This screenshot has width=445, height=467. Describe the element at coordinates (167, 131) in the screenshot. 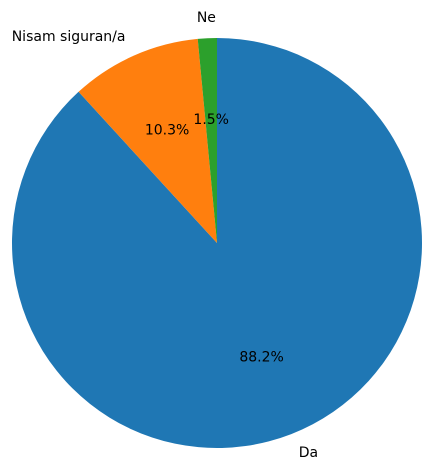

I see `slice-percent-nisam-siguran-a: 10.3%` at that location.